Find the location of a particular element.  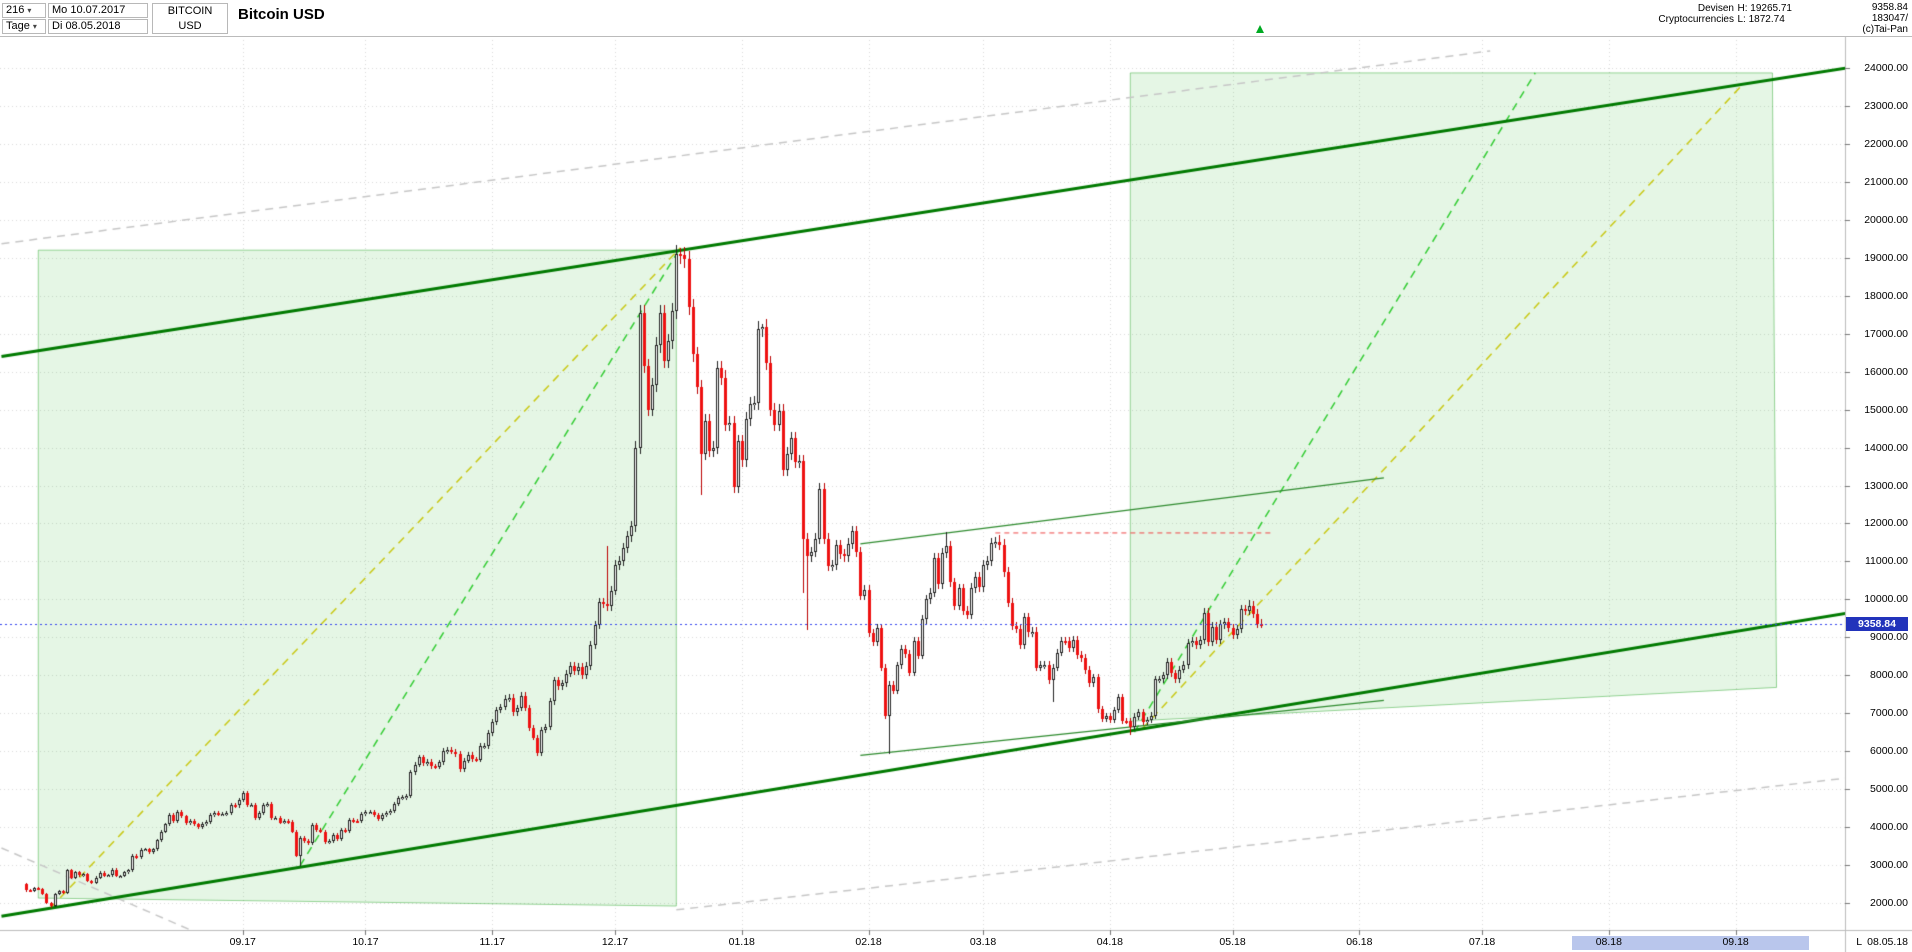

currency-label: USD is located at coordinates (190, 26).